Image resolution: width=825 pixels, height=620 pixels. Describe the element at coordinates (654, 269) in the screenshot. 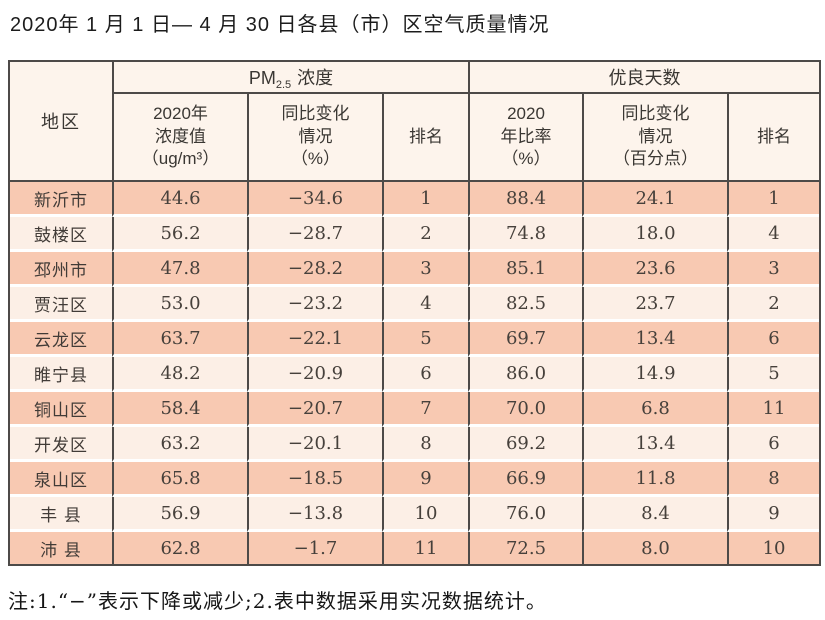

I see `days-change-cell: 23.6` at that location.